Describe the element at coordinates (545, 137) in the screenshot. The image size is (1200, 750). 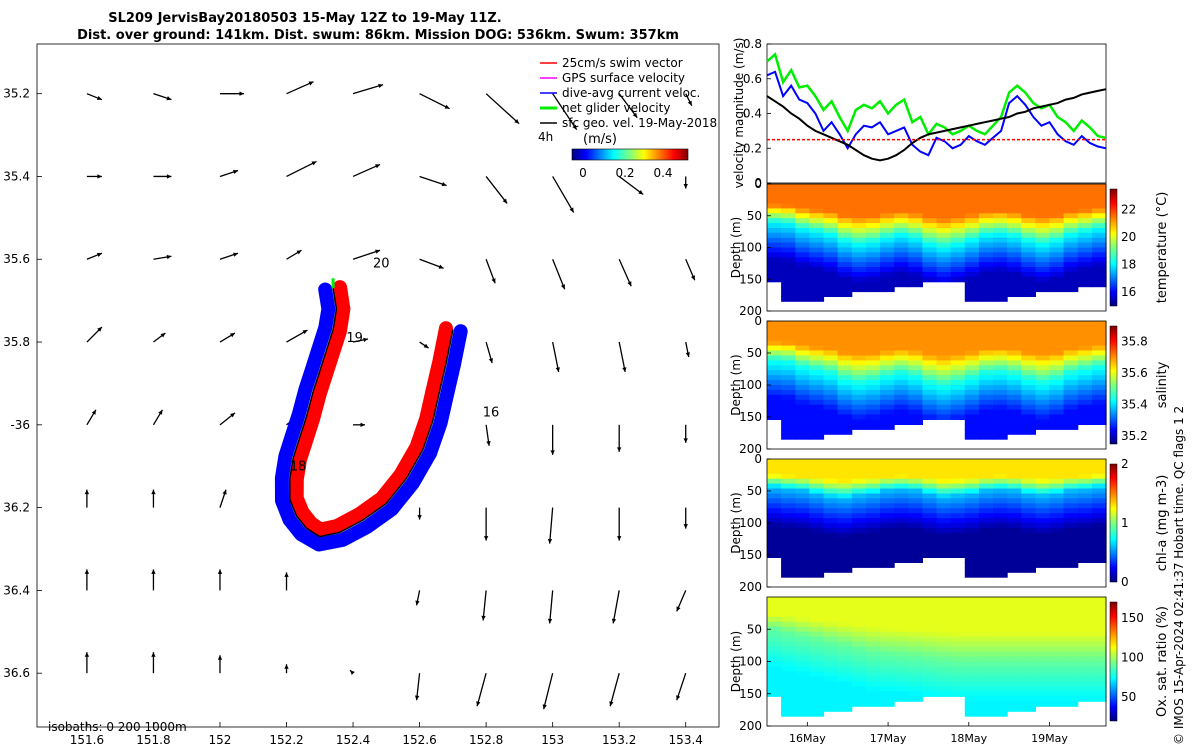
I see `scale-label: 4h` at that location.